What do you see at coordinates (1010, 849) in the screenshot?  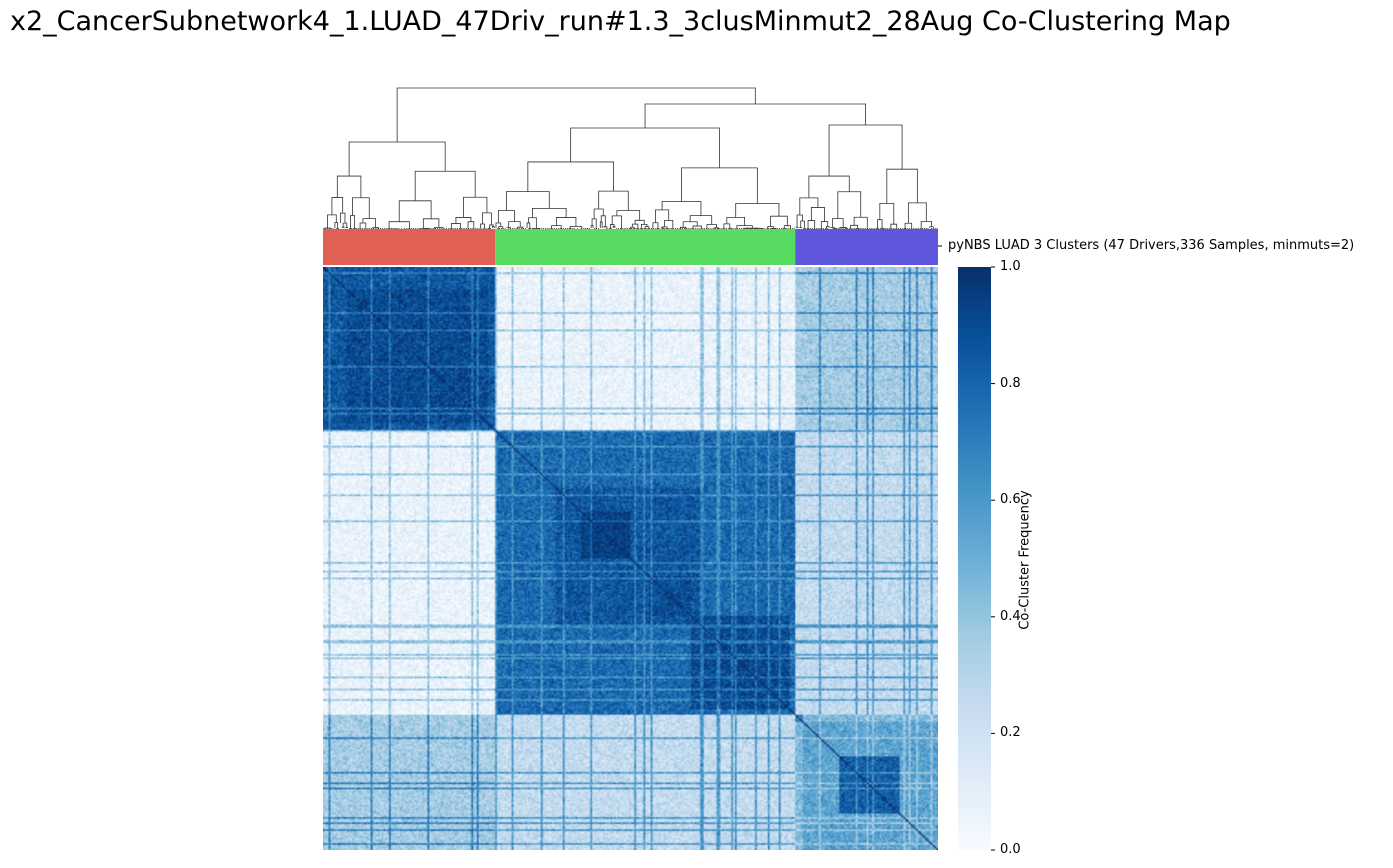 I see `colorbar-tick-label: 0.0` at bounding box center [1010, 849].